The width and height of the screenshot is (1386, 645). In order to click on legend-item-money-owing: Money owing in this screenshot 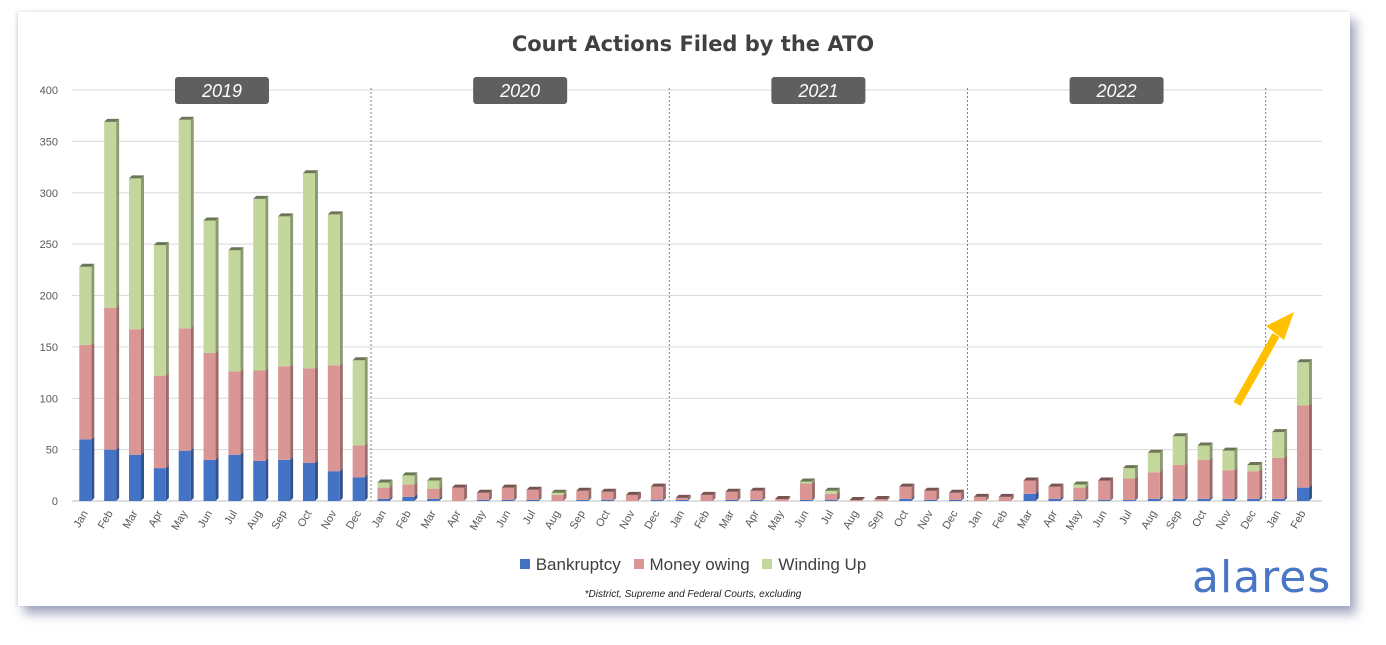, I will do `click(691, 565)`.